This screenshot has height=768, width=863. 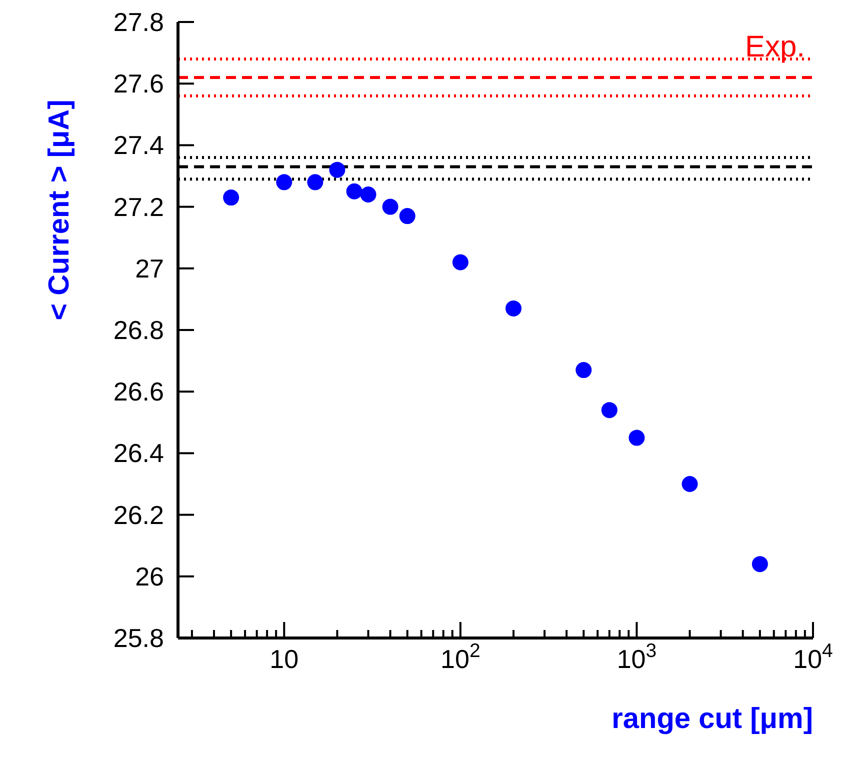 What do you see at coordinates (813, 657) in the screenshot?
I see `x-tick-label: 10$^{4}$` at bounding box center [813, 657].